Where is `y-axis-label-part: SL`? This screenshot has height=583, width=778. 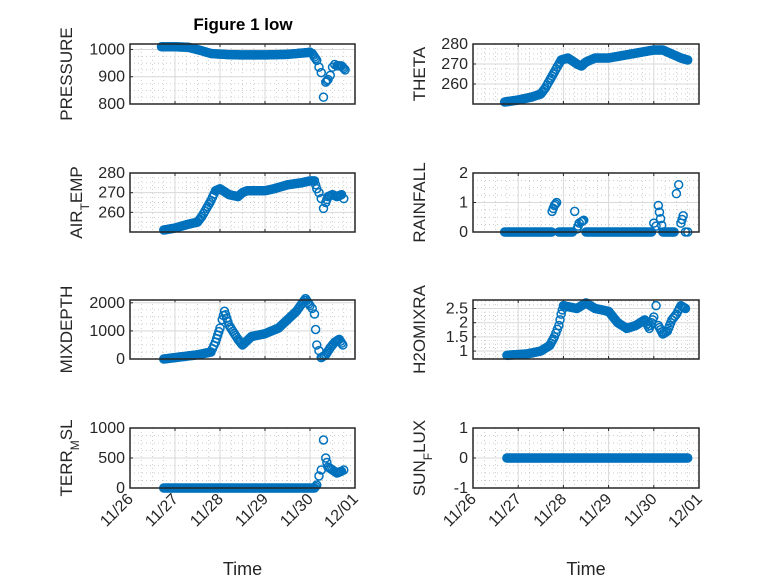
y-axis-label-part: SL is located at coordinates (66, 429).